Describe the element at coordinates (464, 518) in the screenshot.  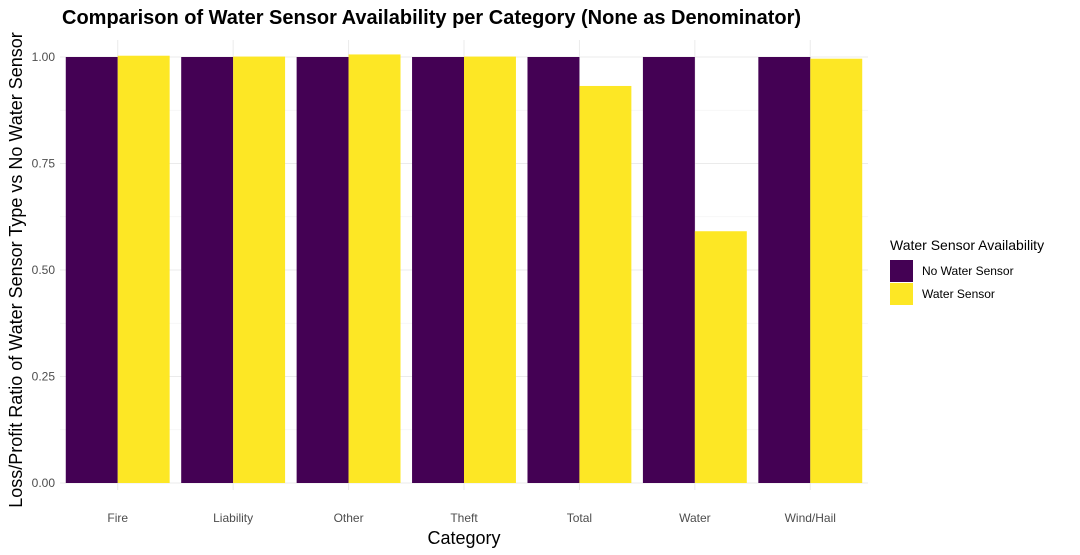
I see `x-tick-label: Theft` at that location.